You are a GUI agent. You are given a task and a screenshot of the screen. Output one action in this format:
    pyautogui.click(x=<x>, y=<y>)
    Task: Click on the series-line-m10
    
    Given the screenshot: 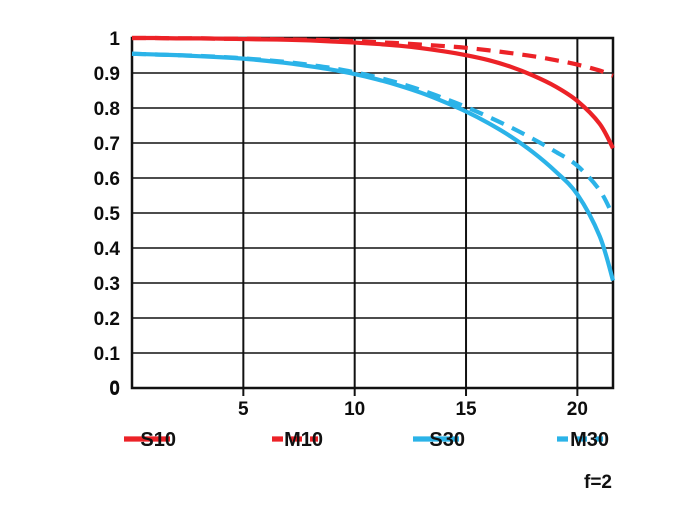 What is the action you would take?
    pyautogui.click(x=372, y=56)
    